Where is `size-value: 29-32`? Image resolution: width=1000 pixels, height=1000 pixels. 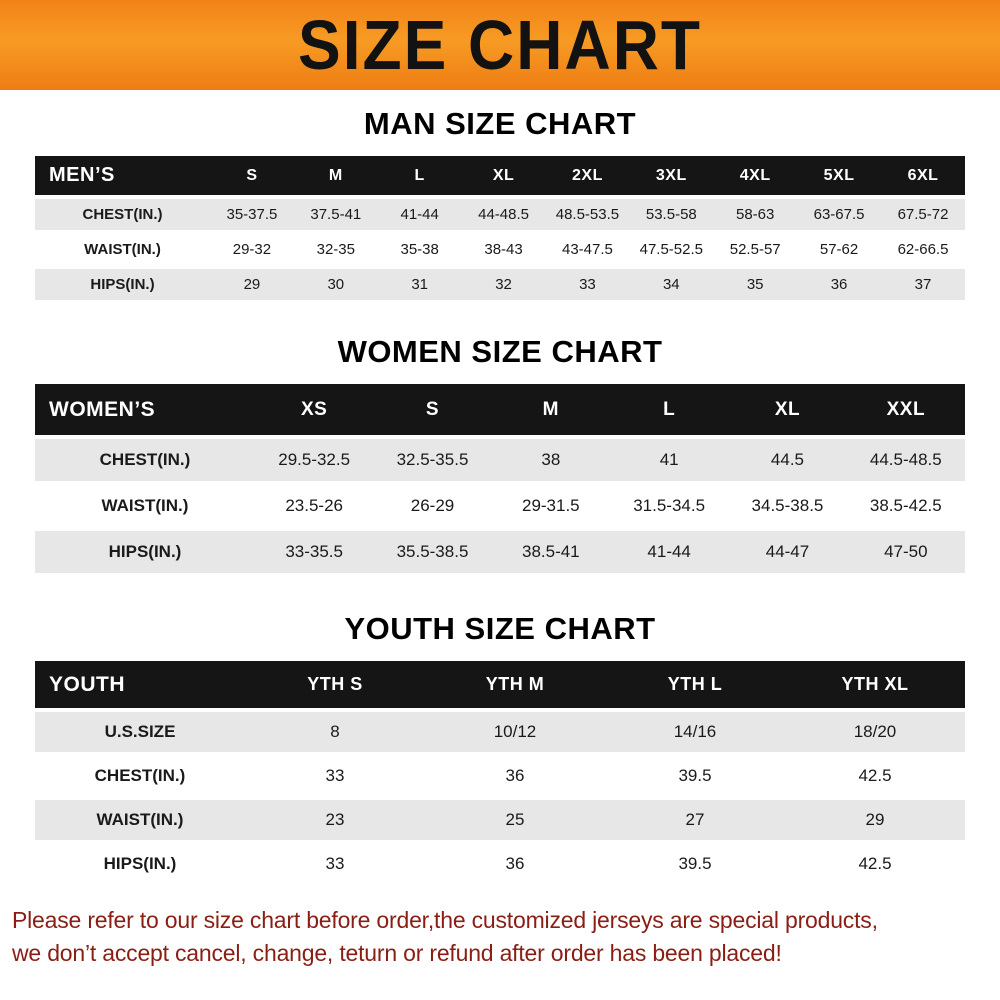 size-value: 29-32 is located at coordinates (252, 249).